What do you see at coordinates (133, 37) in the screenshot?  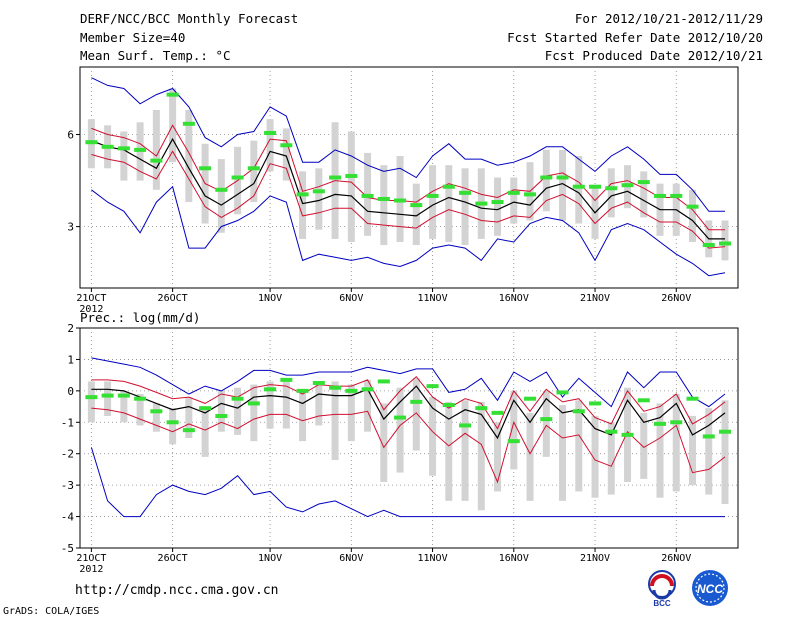 I see `member-size: Member Size=40` at bounding box center [133, 37].